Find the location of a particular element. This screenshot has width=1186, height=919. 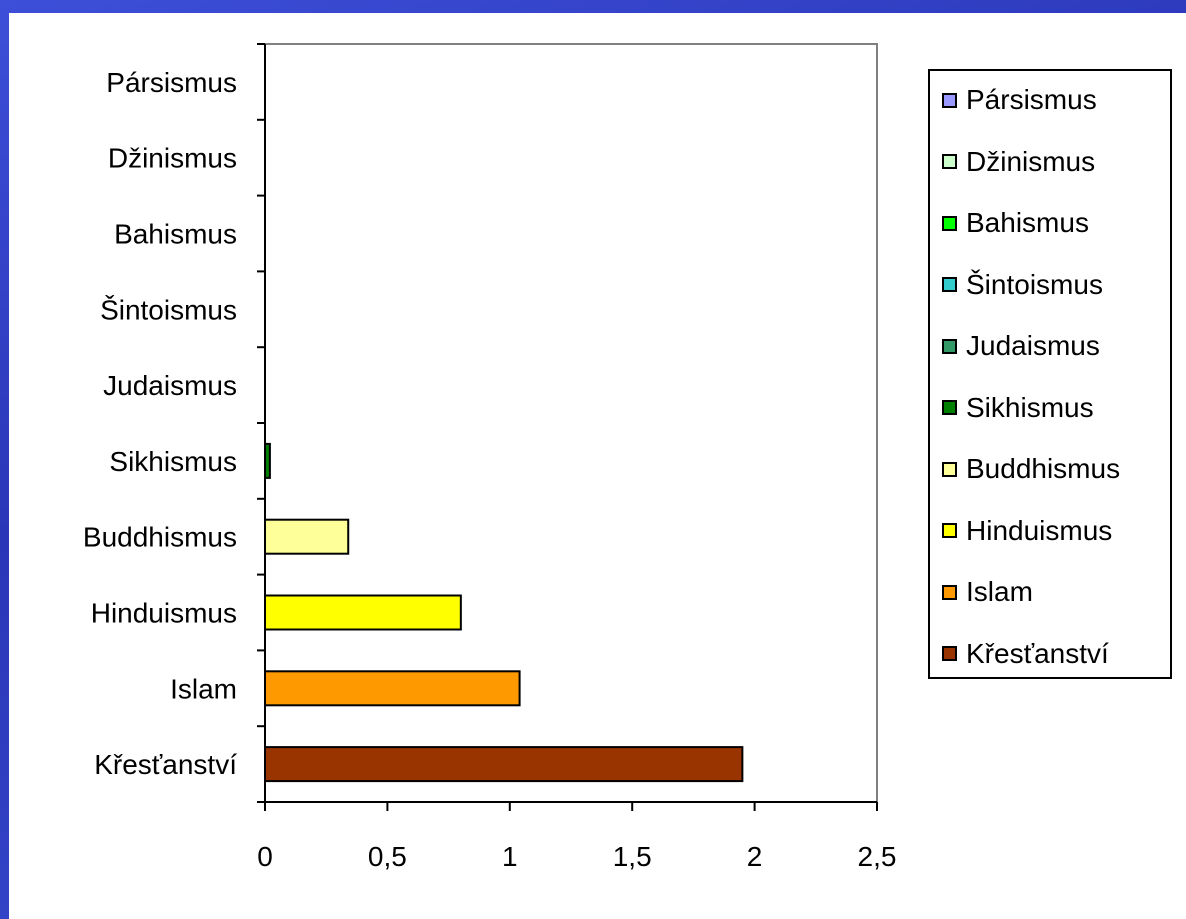

legend-label: Sikhismus is located at coordinates (1030, 407).